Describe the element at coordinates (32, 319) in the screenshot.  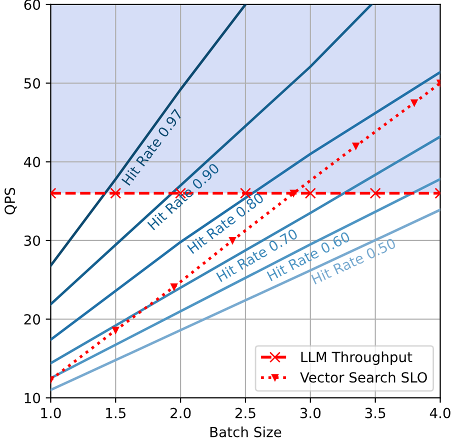
I see `y-tick-label: 20` at that location.